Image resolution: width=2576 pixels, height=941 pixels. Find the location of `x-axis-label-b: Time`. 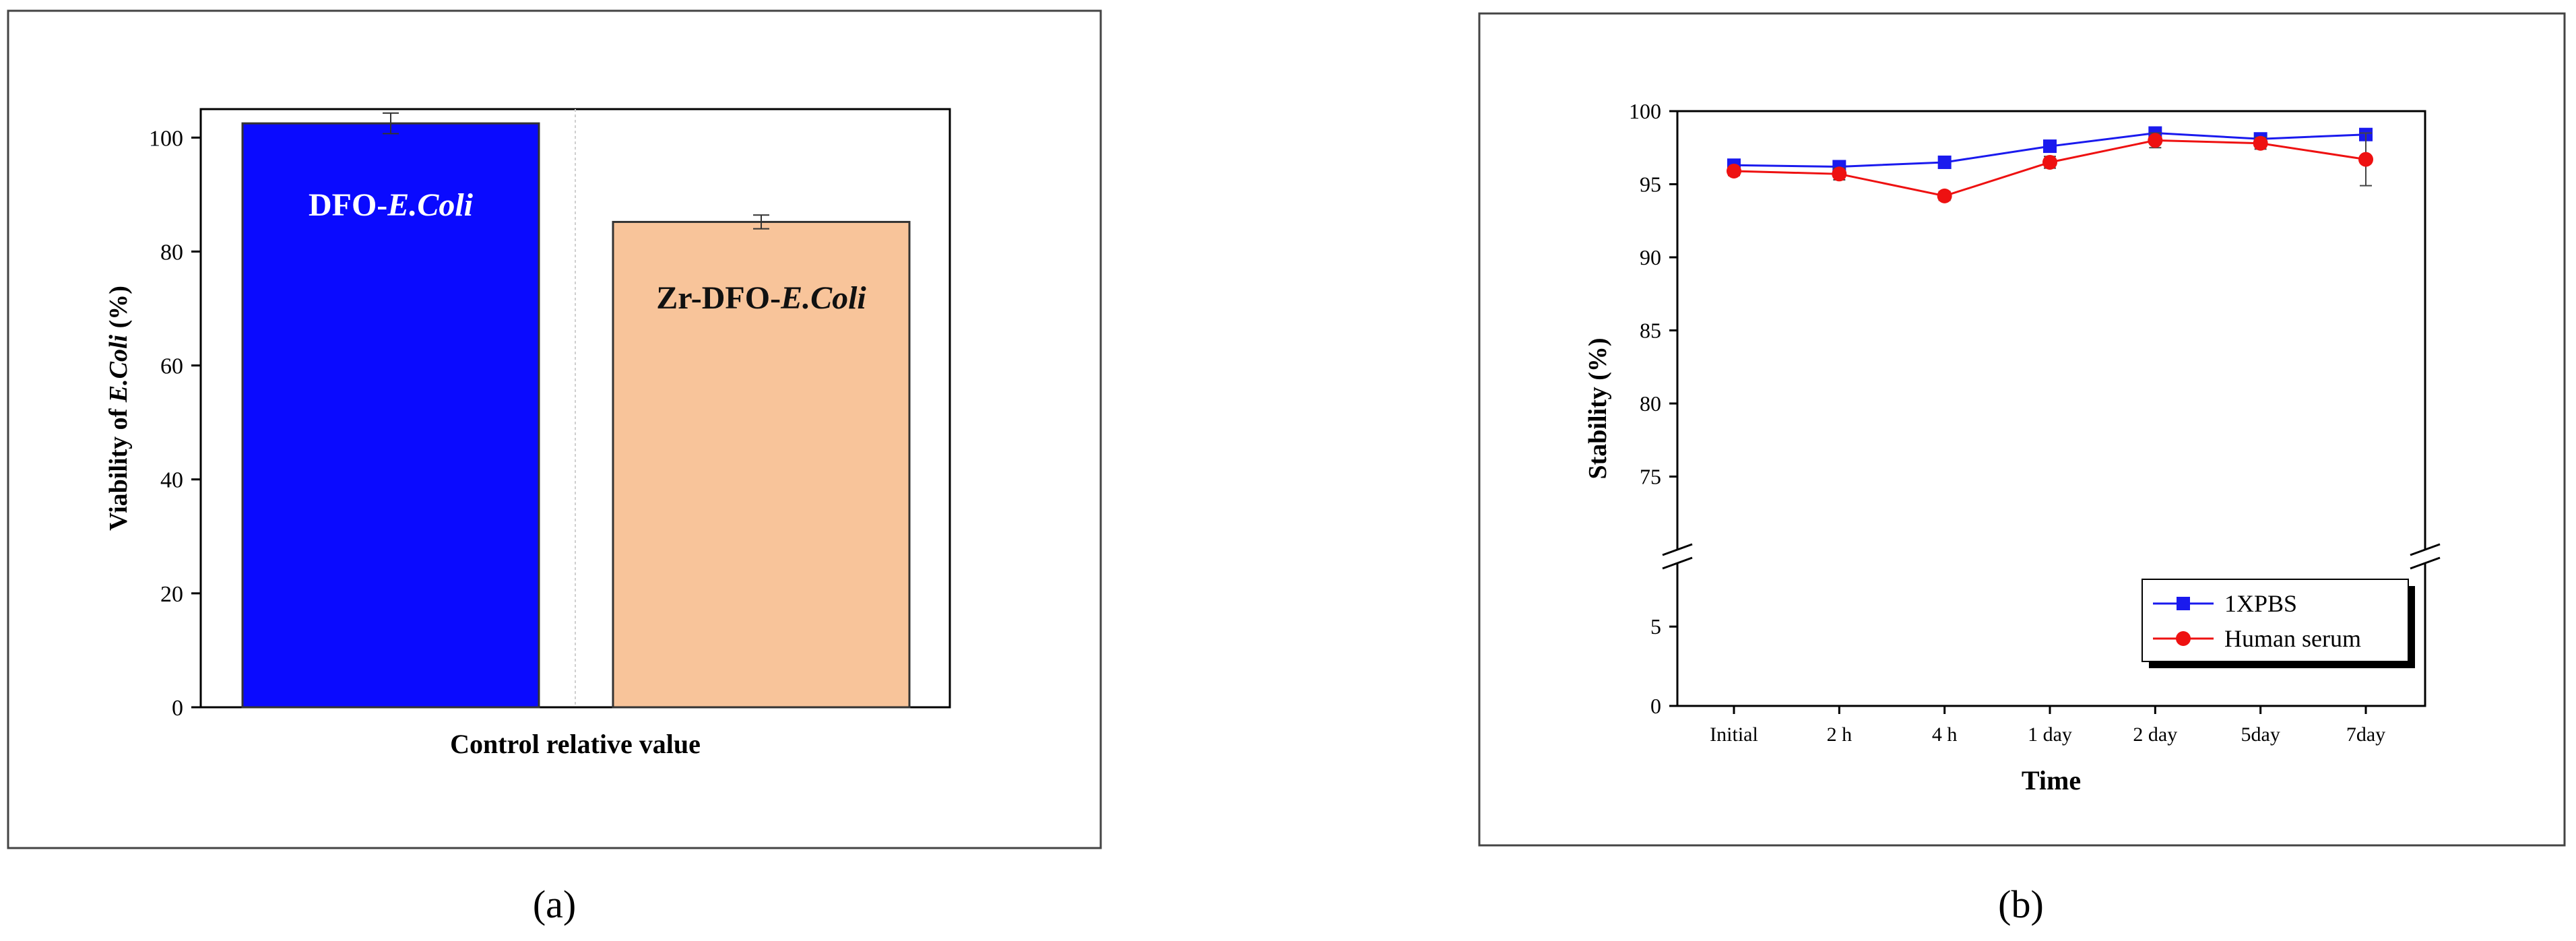

x-axis-label-b: Time is located at coordinates (2051, 780).